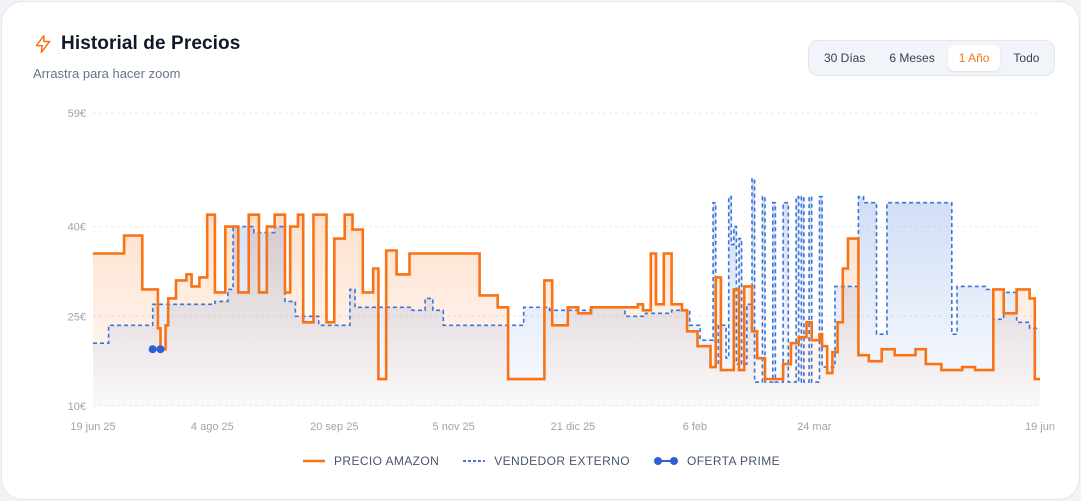  I want to click on x-tick-label: 5 nov 25, so click(454, 427).